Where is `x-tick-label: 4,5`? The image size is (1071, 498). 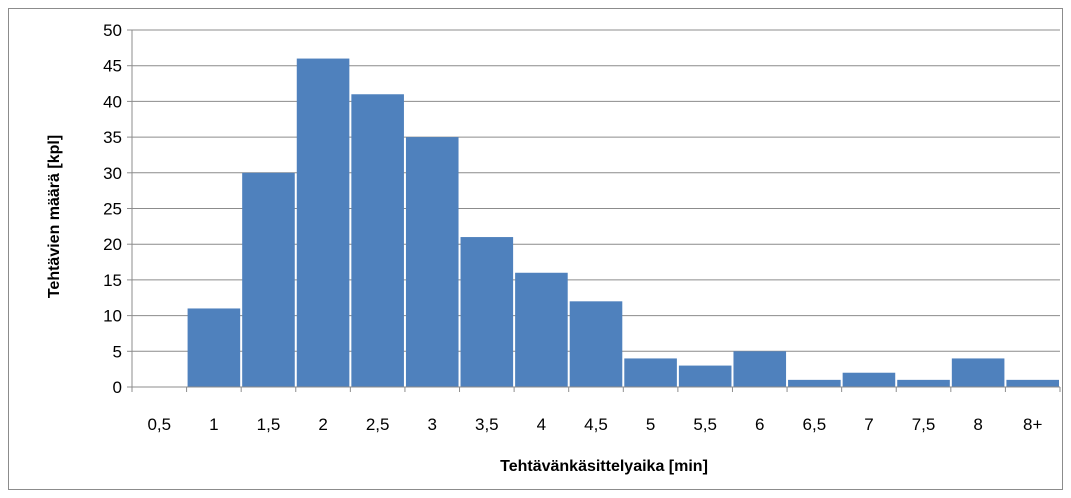 x-tick-label: 4,5 is located at coordinates (596, 424).